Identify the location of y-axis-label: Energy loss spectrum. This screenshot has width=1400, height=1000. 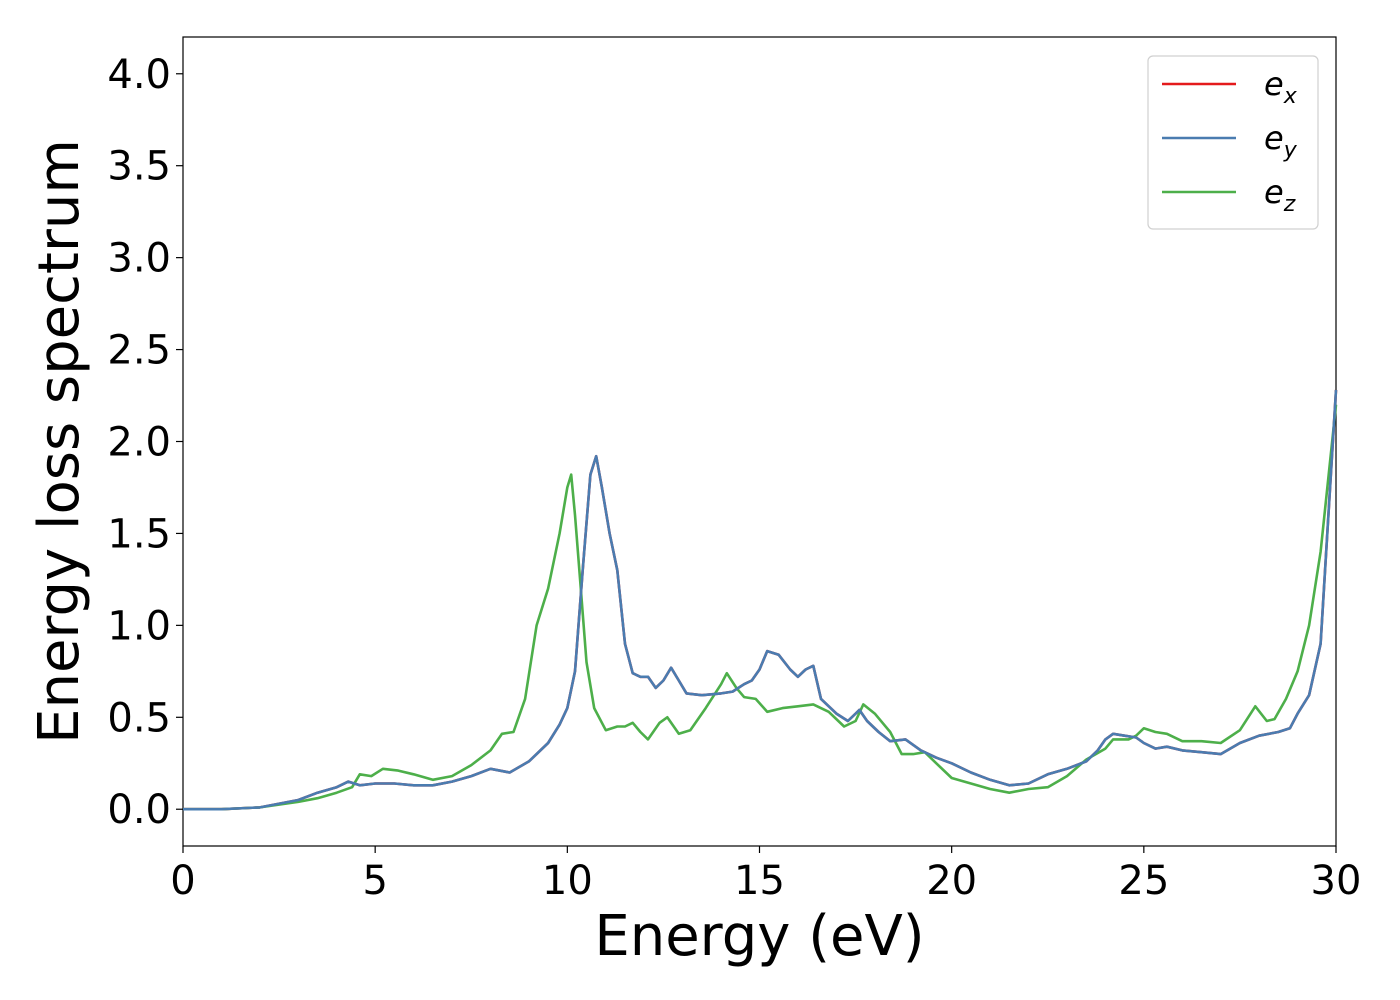
(59, 441).